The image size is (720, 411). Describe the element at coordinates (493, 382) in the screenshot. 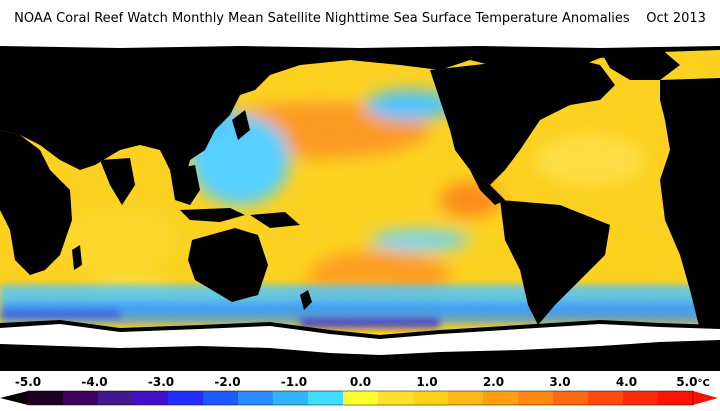

I see `colorbar-tick-7: 2.0` at that location.